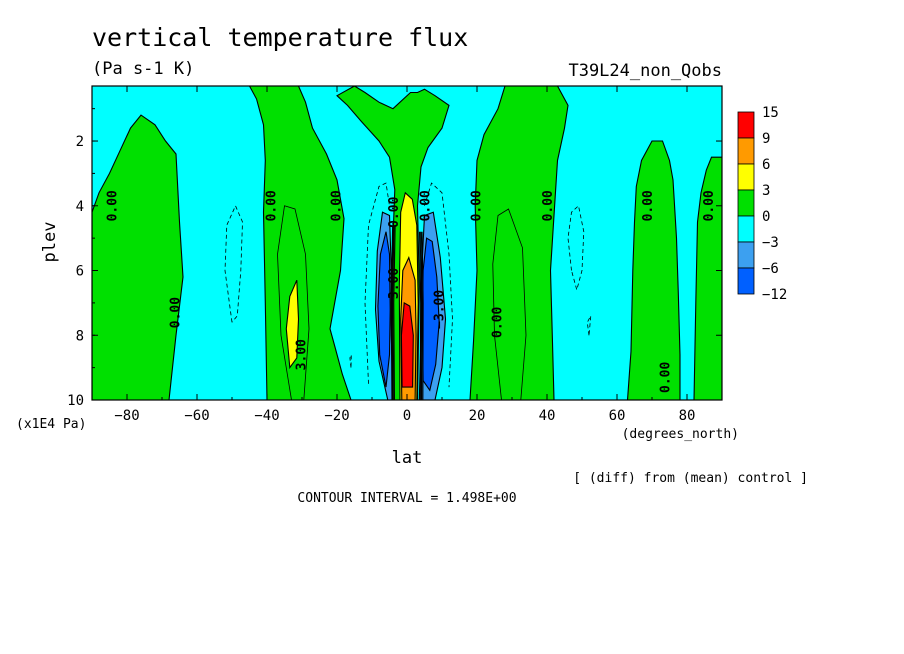 Image resolution: width=904 pixels, height=654 pixels. Describe the element at coordinates (687, 416) in the screenshot. I see `x-tick-label: 80` at that location.